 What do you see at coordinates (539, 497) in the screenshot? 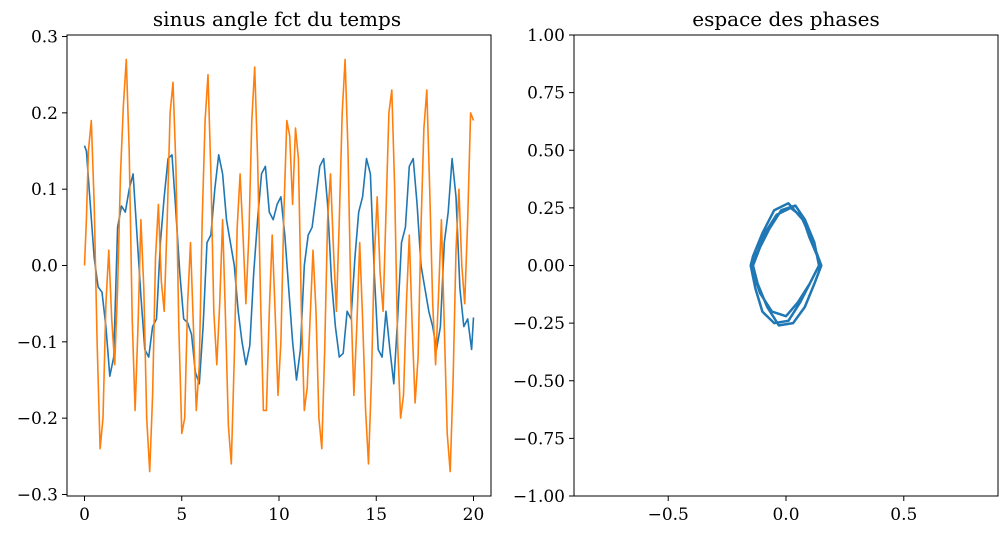
I see `phase-space-y-tick-label: −1.00` at bounding box center [539, 497].